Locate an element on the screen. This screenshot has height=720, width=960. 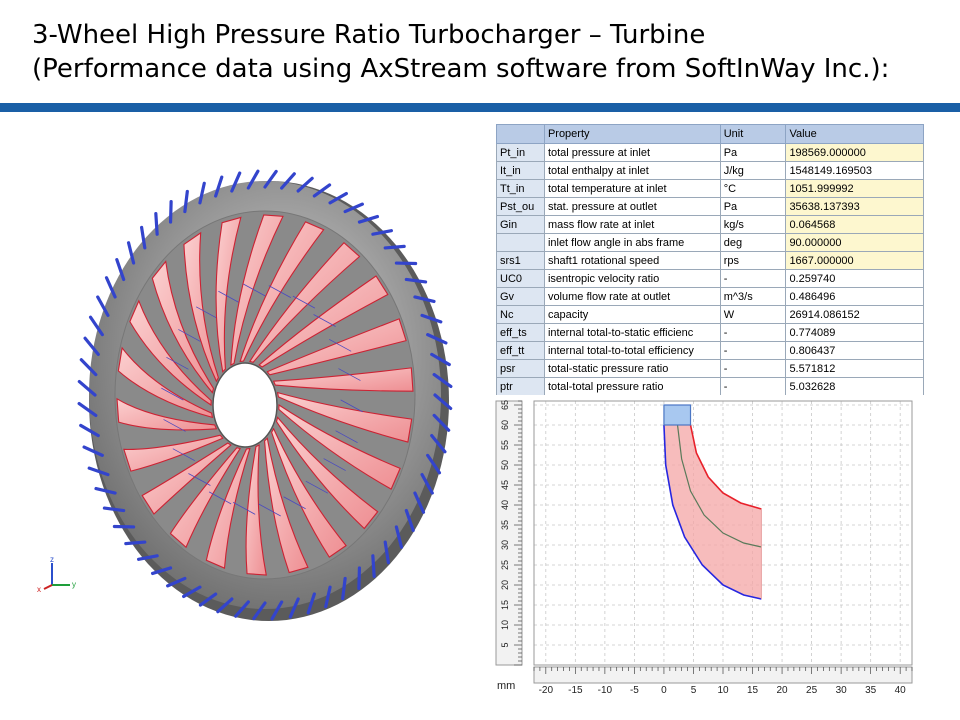
table-row: UC0 isentropic velocity ratio -0.259740 is located at coordinates (710, 278).